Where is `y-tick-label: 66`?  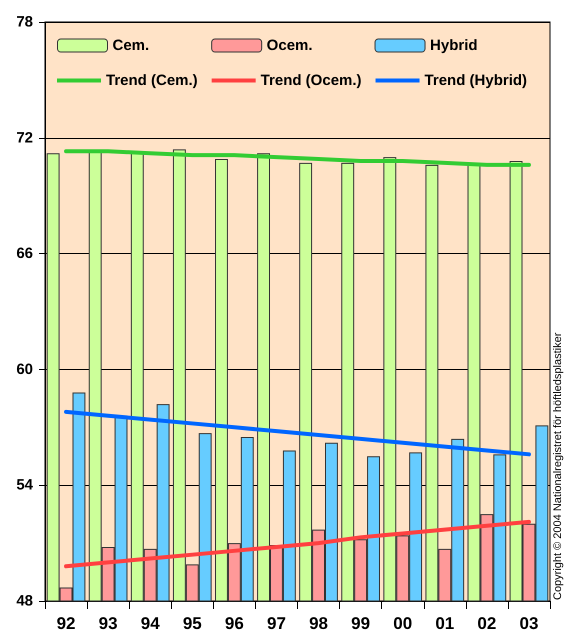 y-tick-label: 66 is located at coordinates (24, 253).